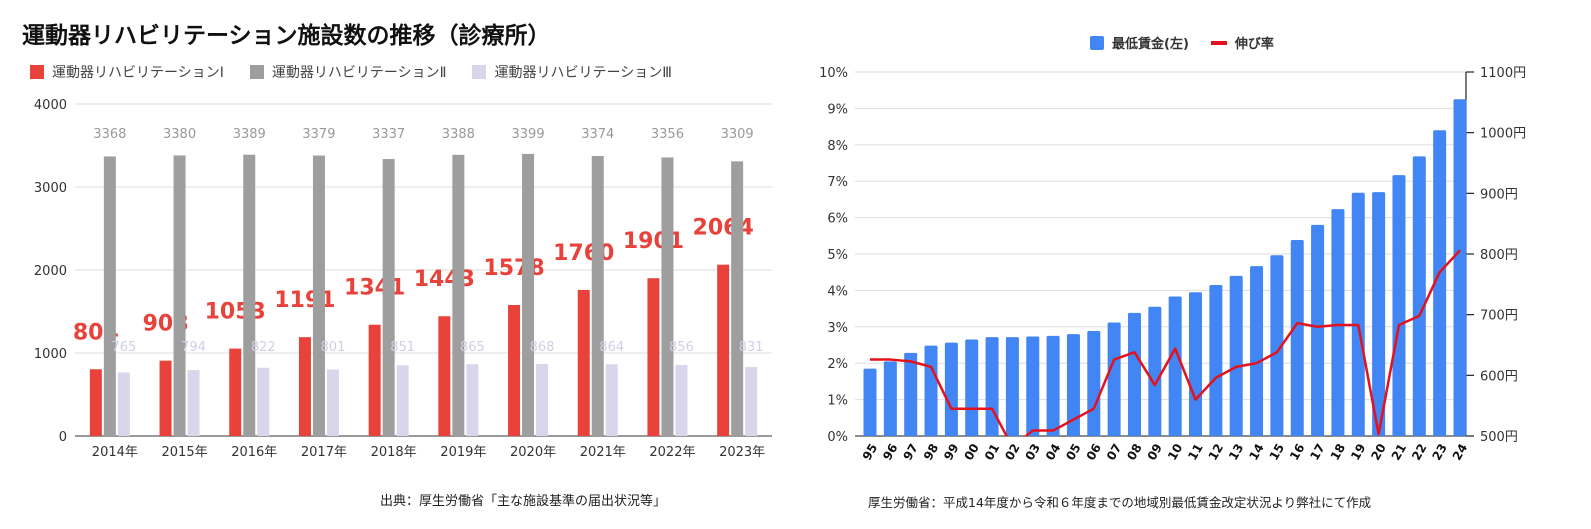 This screenshot has width=1591, height=529. What do you see at coordinates (833, 73) in the screenshot?
I see `y-left-tick-label: 10%` at bounding box center [833, 73].